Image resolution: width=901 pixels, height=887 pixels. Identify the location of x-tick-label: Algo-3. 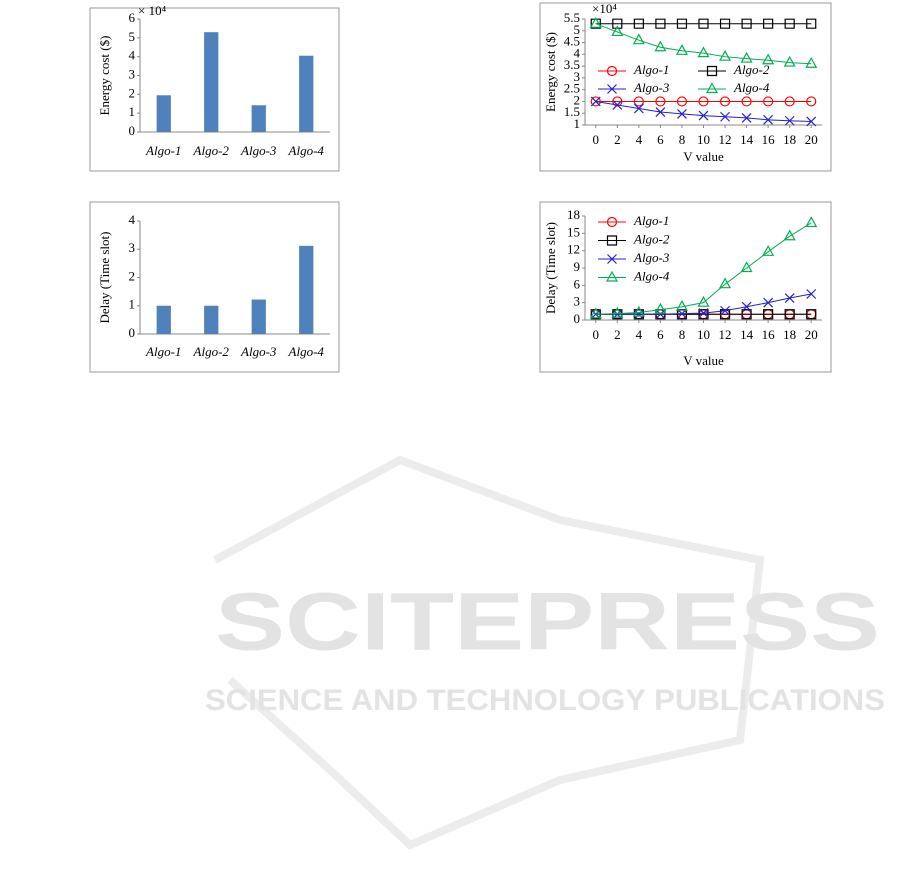
(258, 150).